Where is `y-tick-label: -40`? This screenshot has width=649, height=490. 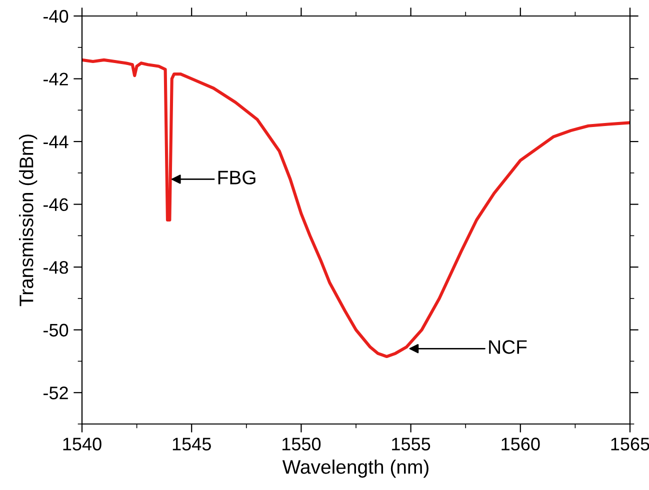 y-tick-label: -40 is located at coordinates (56, 16).